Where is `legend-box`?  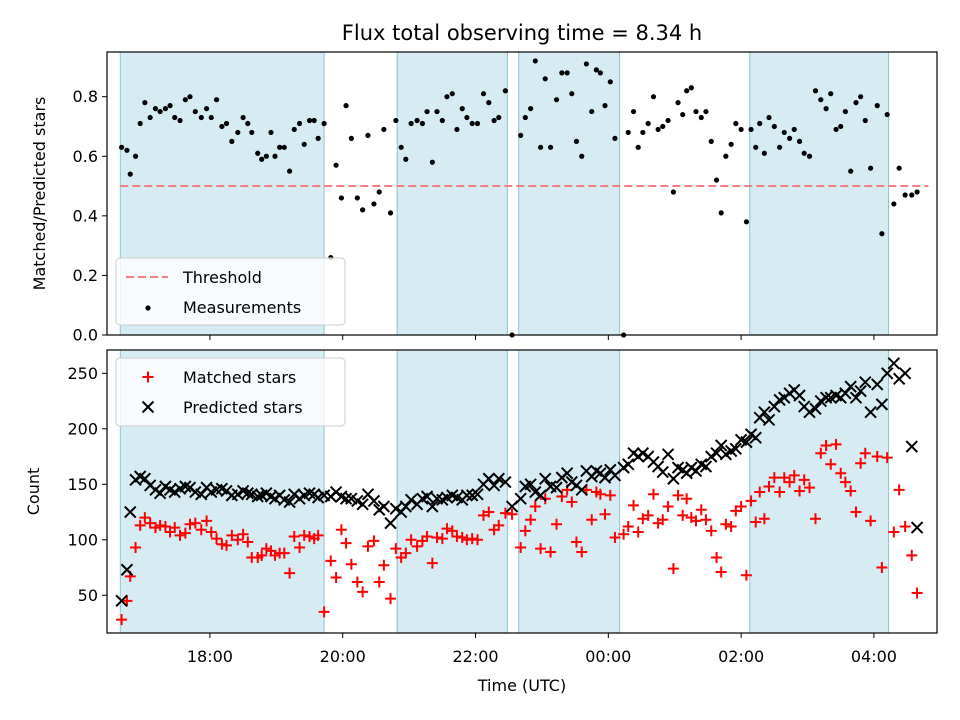 legend-box is located at coordinates (230, 392).